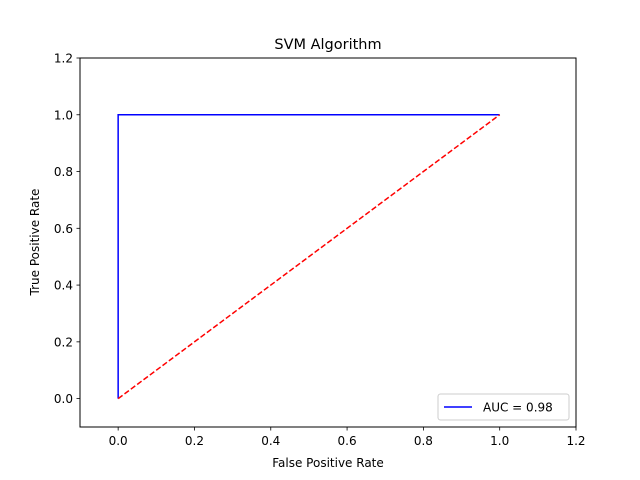 This screenshot has height=480, width=640. What do you see at coordinates (270, 441) in the screenshot?
I see `x-tick-label: 0.4` at bounding box center [270, 441].